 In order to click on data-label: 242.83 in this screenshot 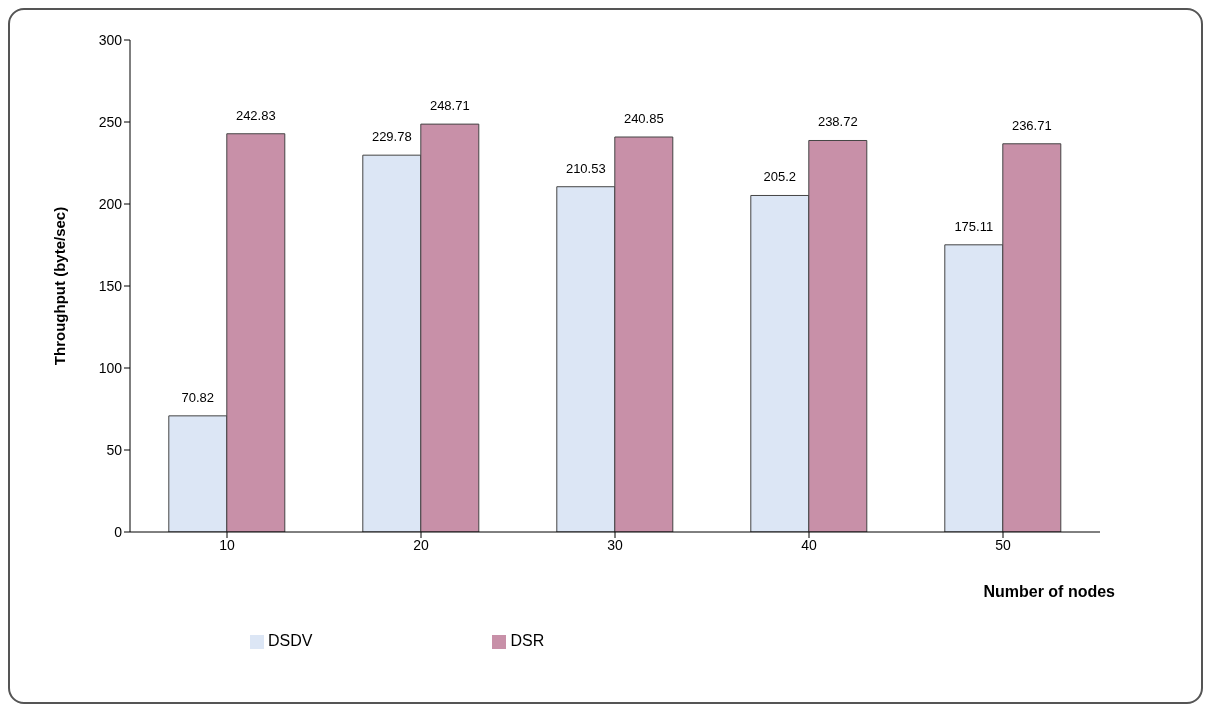, I will do `click(255, 115)`.